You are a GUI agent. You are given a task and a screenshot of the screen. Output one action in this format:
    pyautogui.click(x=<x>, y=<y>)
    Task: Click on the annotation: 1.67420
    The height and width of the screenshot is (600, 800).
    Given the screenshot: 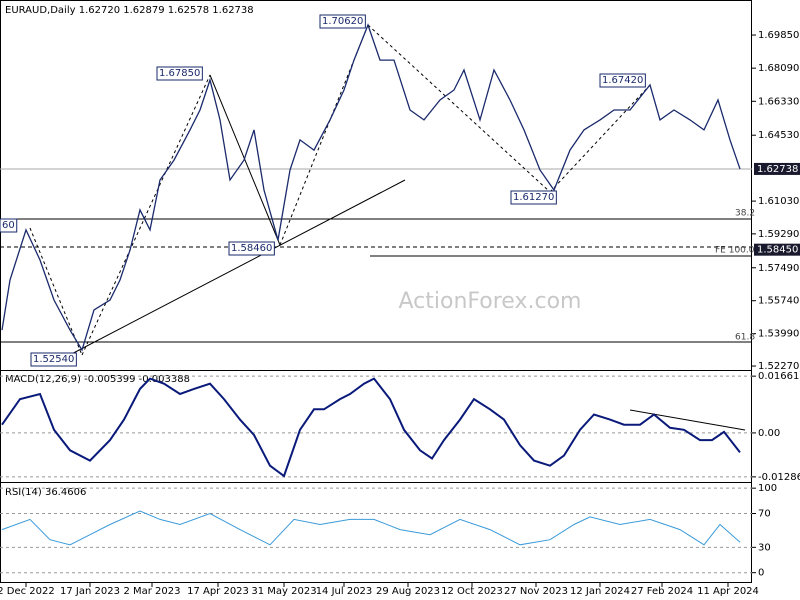 What is the action you would take?
    pyautogui.click(x=622, y=80)
    